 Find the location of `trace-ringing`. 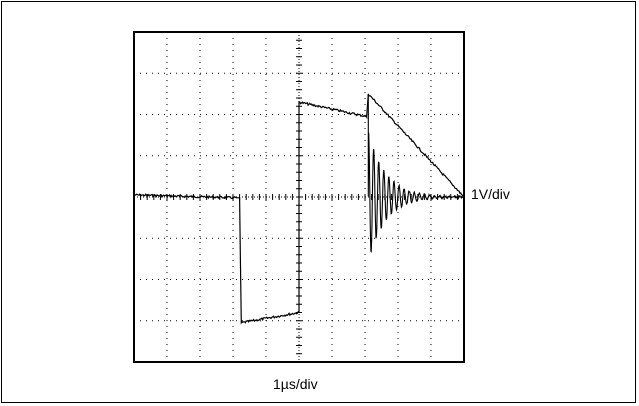

trace-ringing is located at coordinates (415, 173).